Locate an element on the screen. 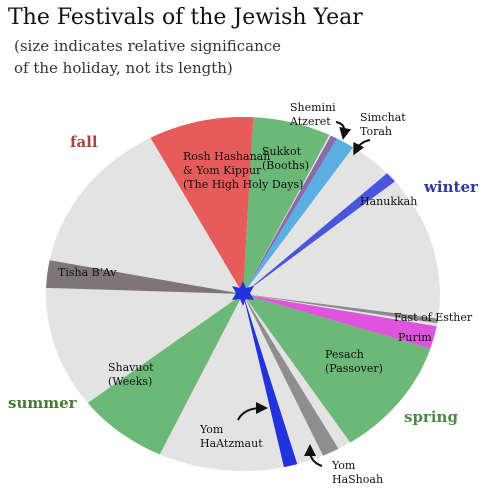 The image size is (500, 488). title: The Festivals of the Jewish Year is located at coordinates (185, 17).